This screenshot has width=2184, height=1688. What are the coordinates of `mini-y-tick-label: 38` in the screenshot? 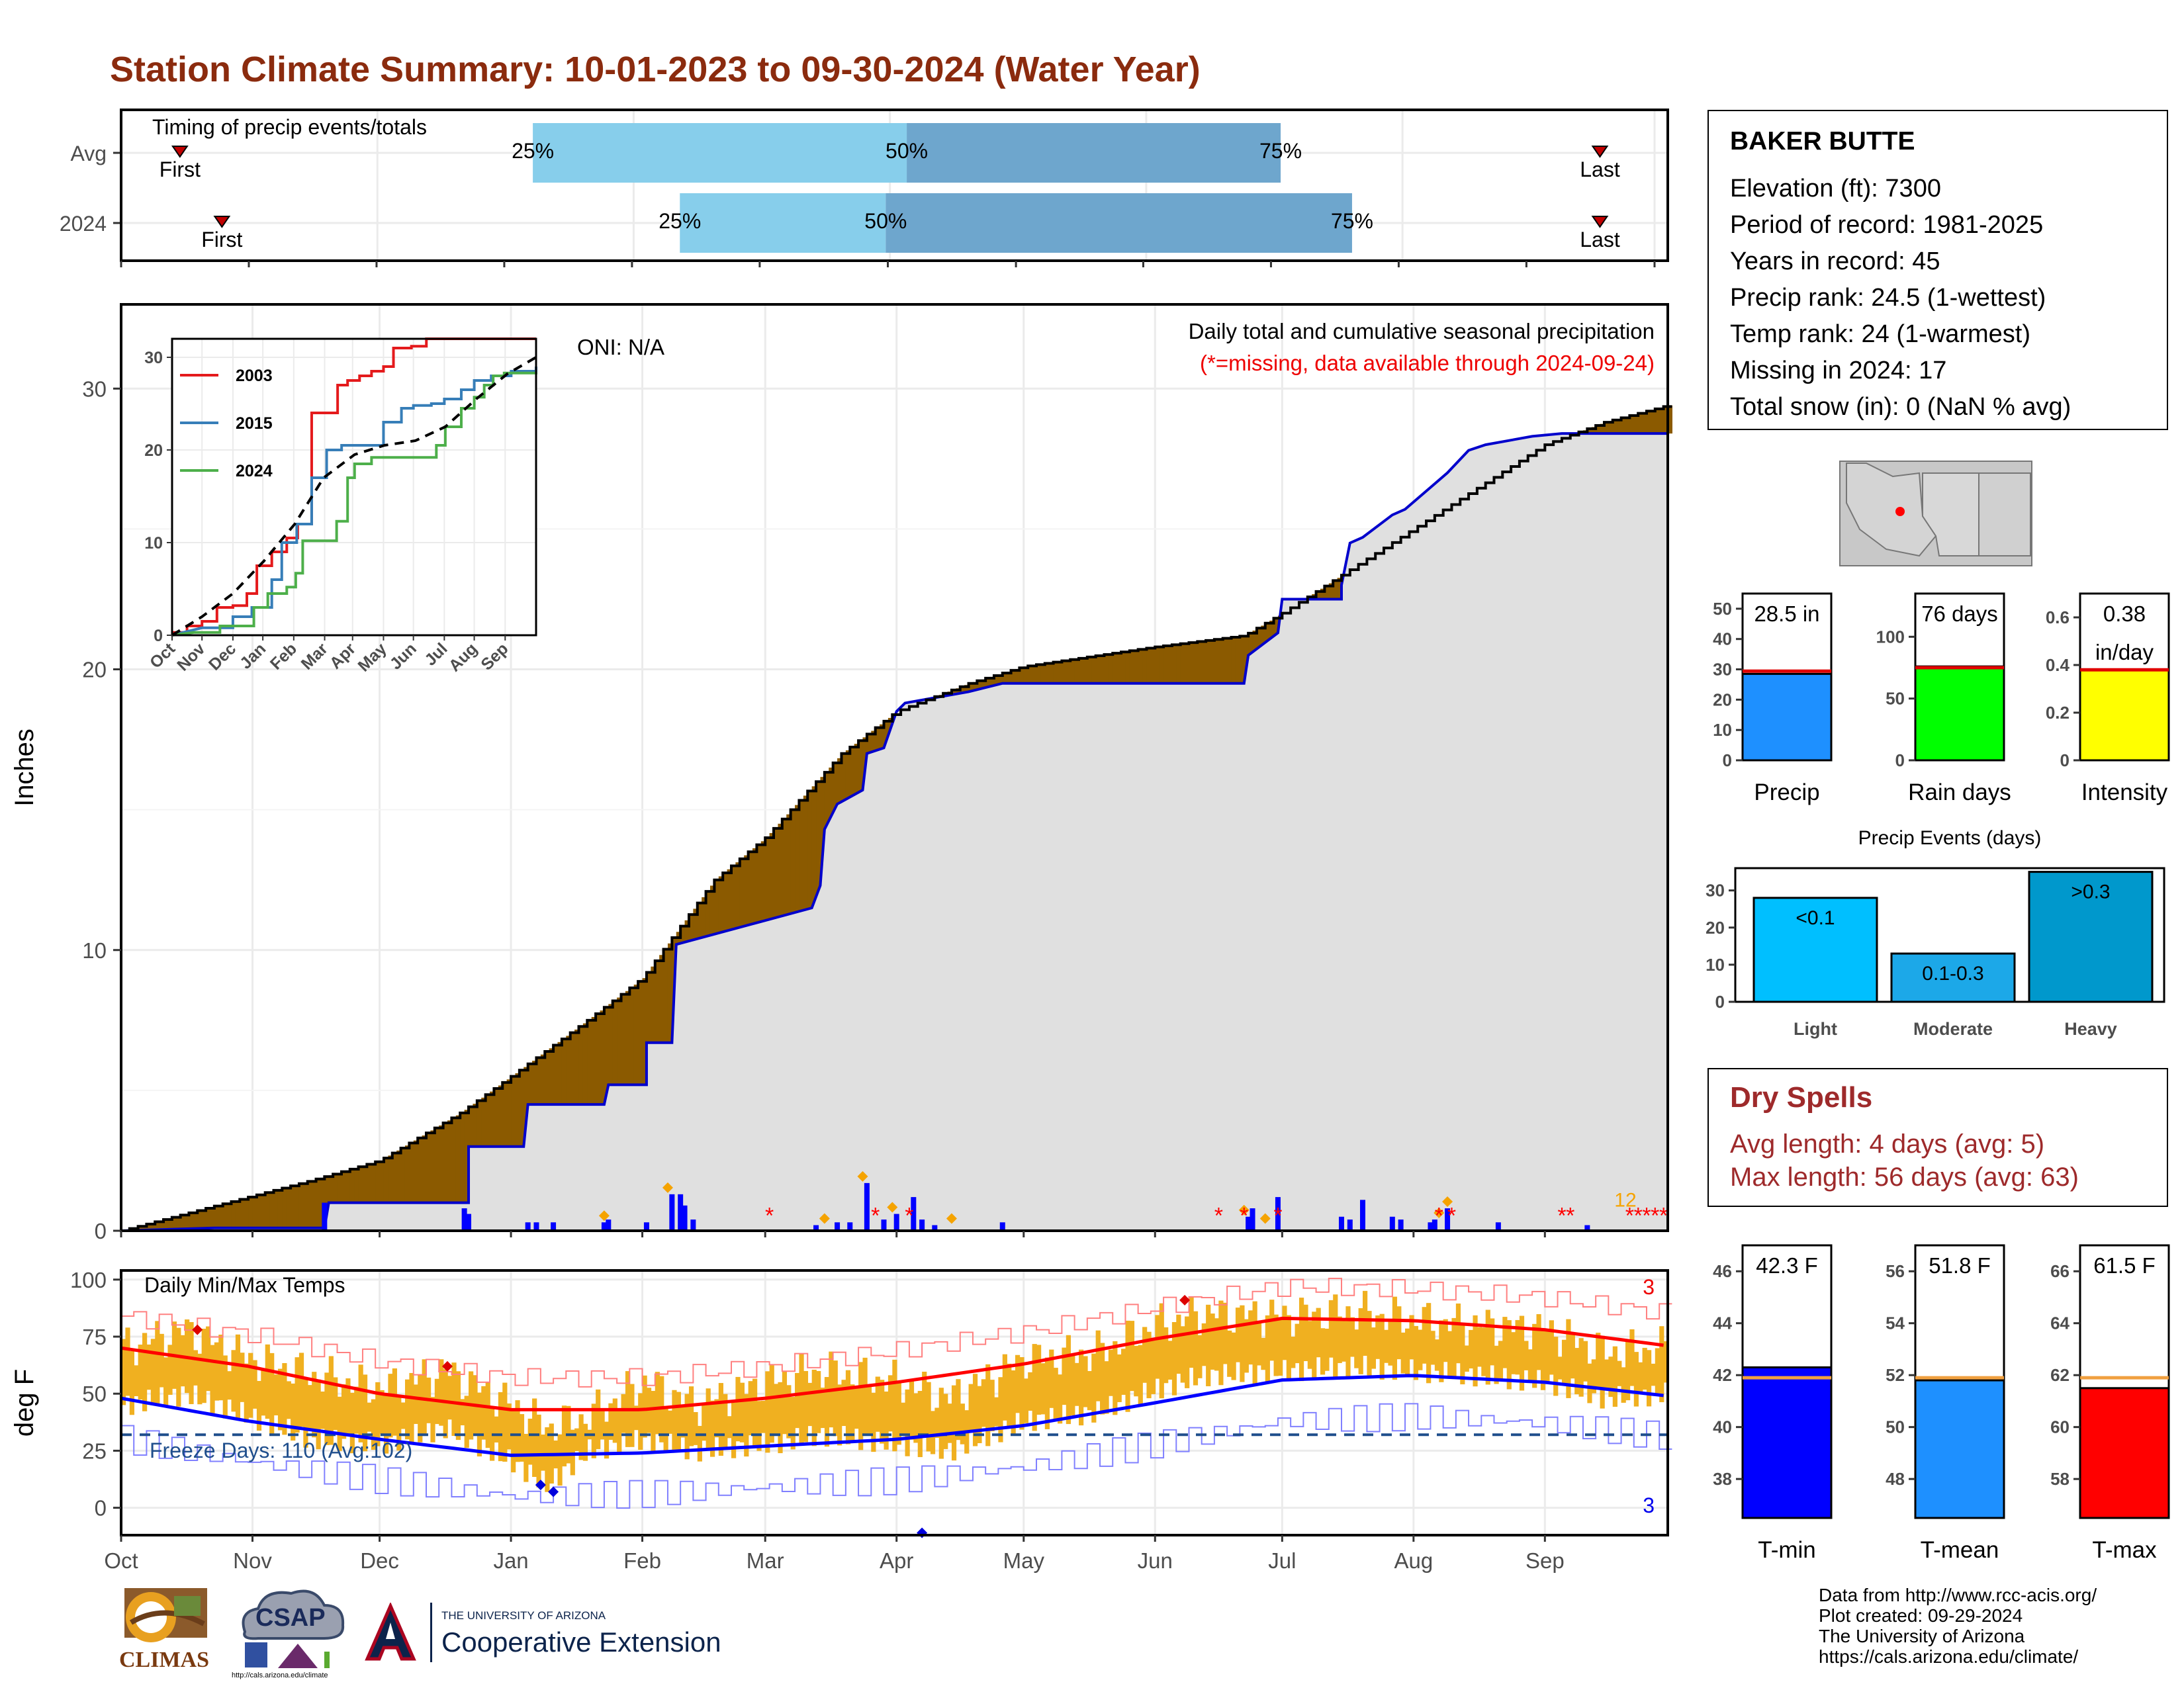 It's located at (1723, 1479).